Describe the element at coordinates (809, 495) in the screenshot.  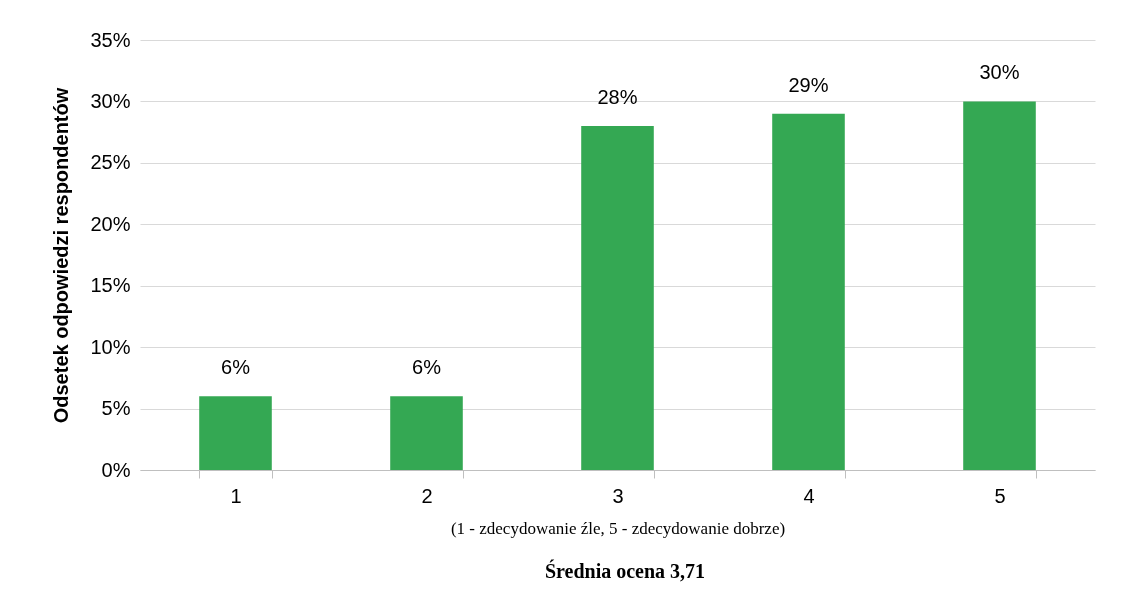
I see `x-tick-label: 4` at that location.